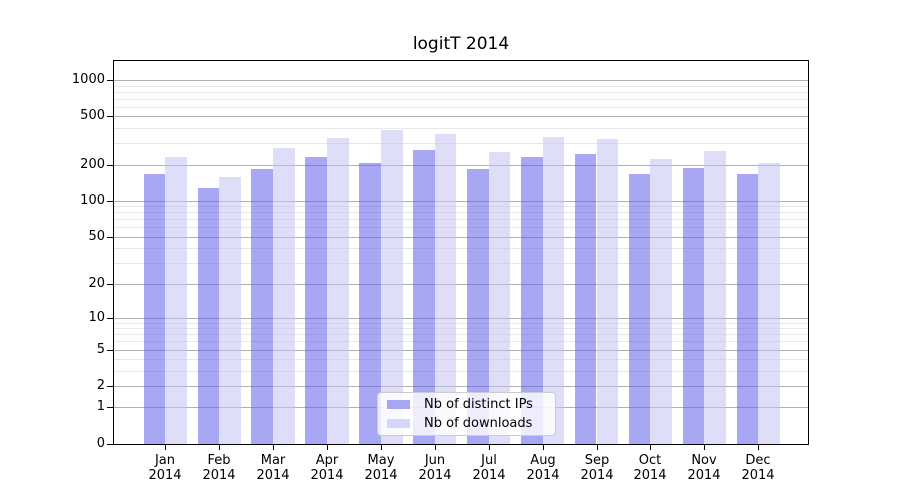  What do you see at coordinates (597, 460) in the screenshot?
I see `x-tick-label-month: Sep` at bounding box center [597, 460].